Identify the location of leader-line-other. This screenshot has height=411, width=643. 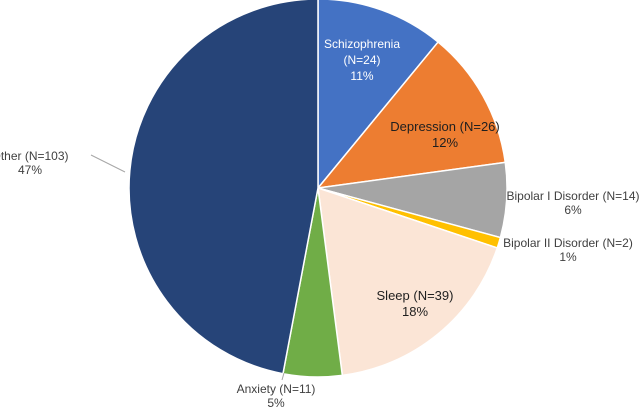
(108, 163).